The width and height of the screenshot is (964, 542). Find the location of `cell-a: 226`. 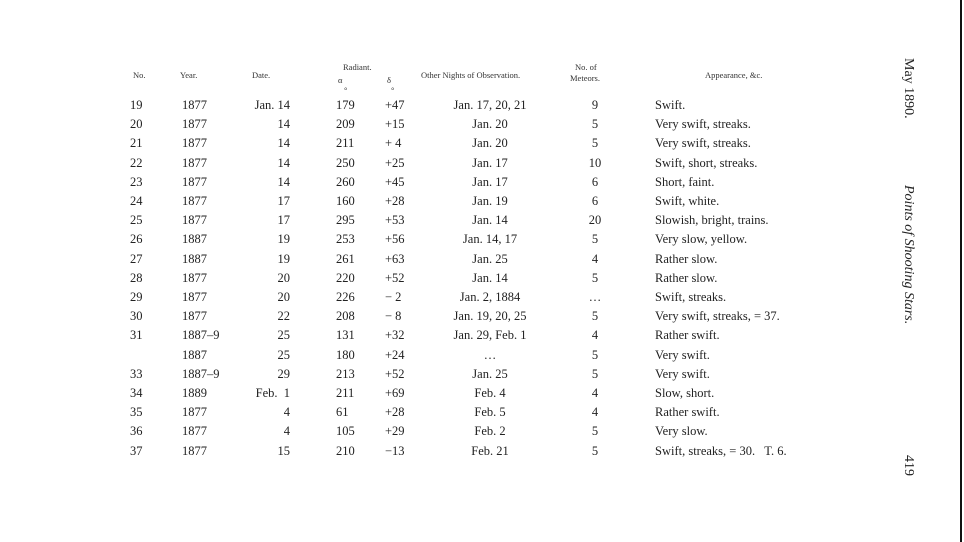

cell-a: 226 is located at coordinates (345, 297).